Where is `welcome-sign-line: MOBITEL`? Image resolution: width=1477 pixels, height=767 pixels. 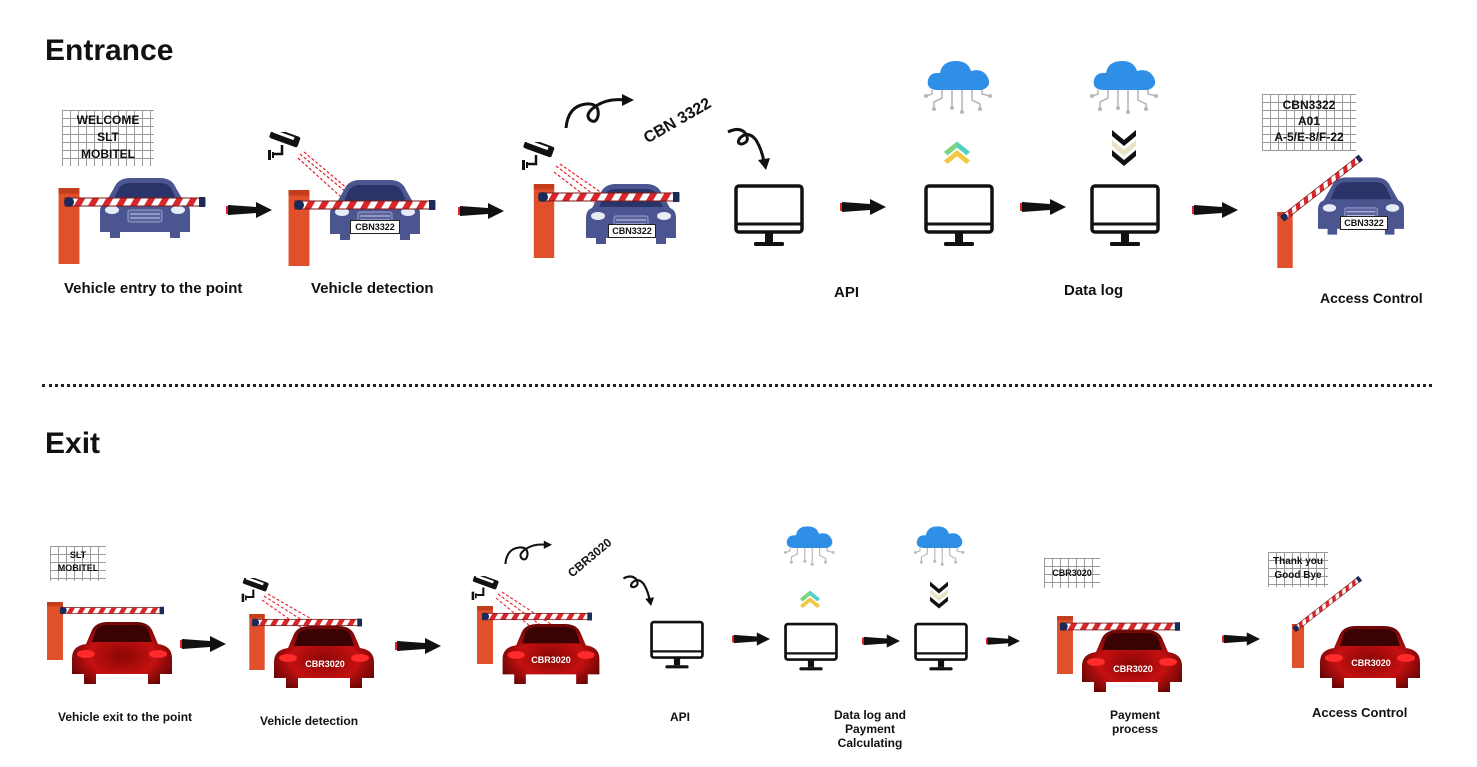 welcome-sign-line: MOBITEL is located at coordinates (108, 154).